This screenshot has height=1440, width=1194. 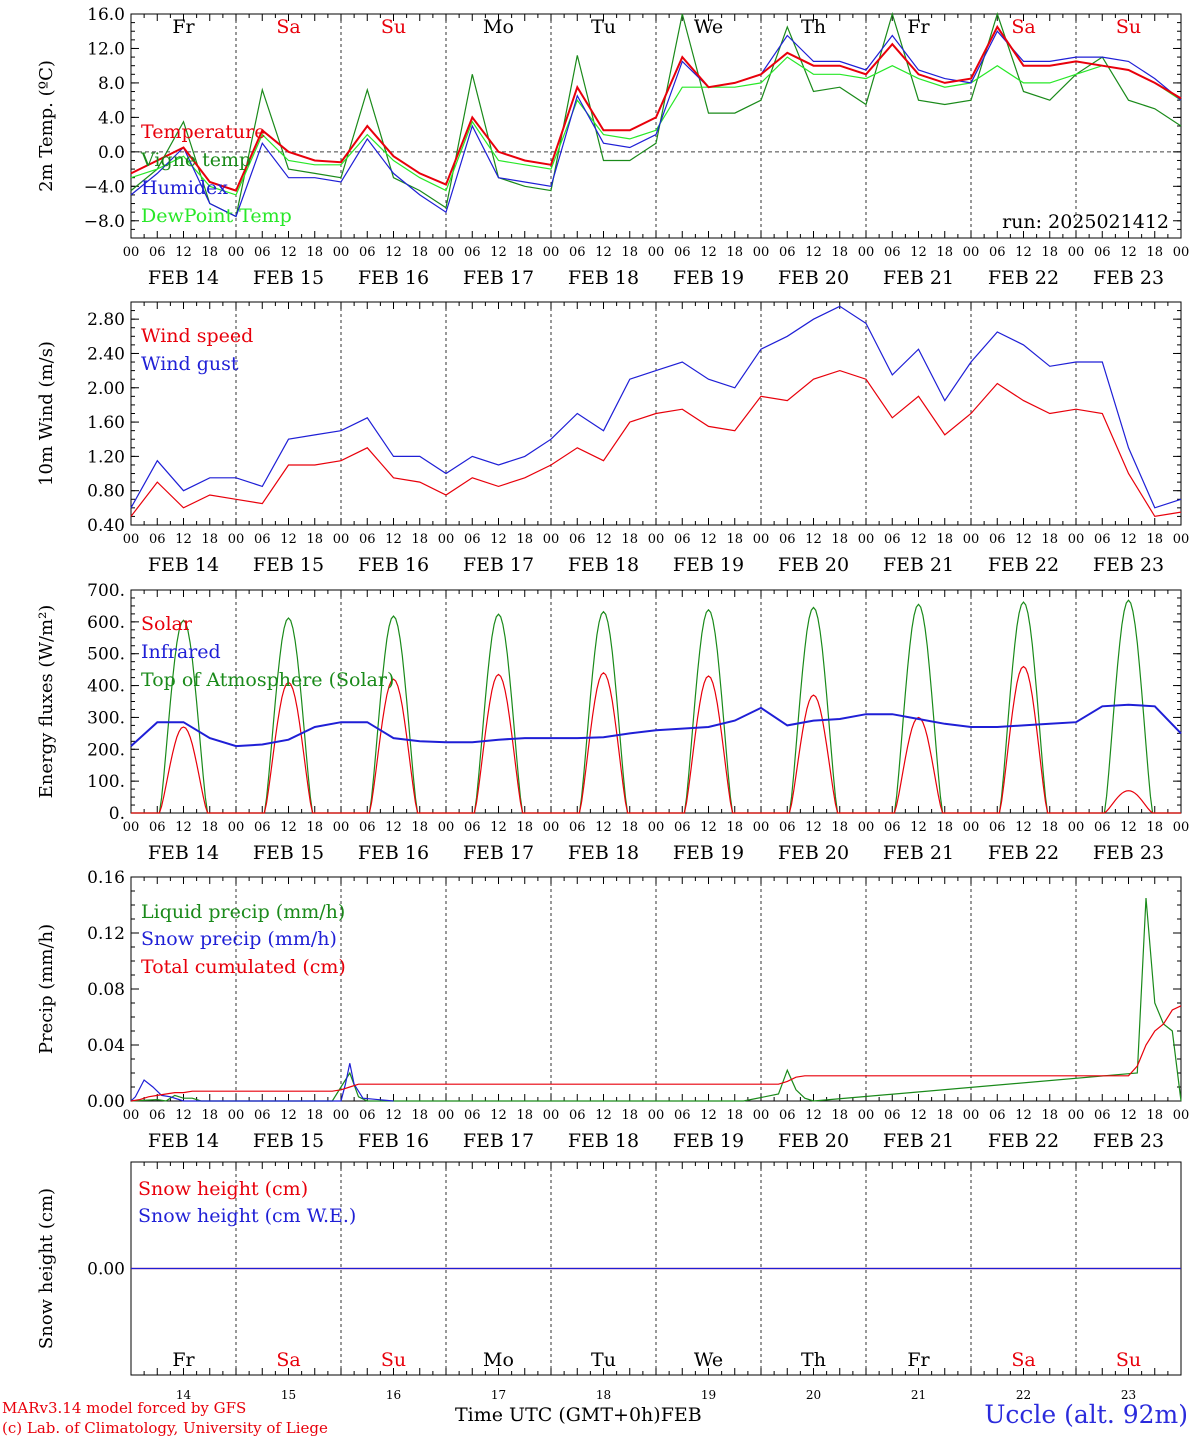 What do you see at coordinates (681, 1415) in the screenshot?
I see `x-axis-month: FEB` at bounding box center [681, 1415].